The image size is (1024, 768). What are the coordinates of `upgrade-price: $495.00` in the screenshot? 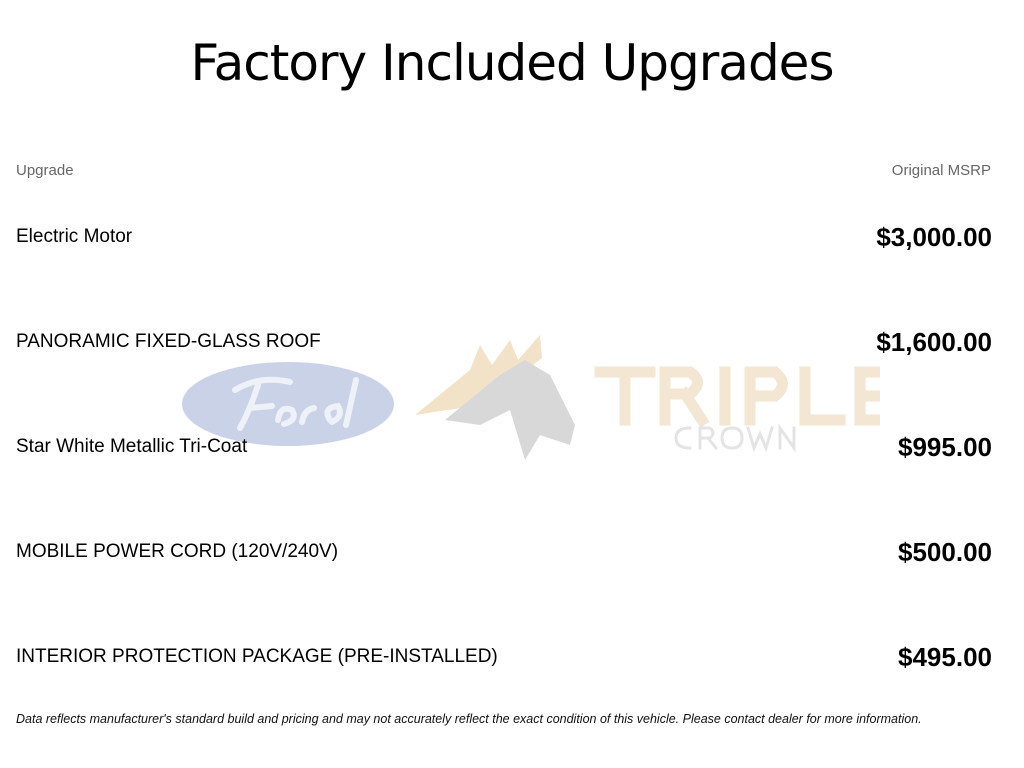 It's located at (945, 656).